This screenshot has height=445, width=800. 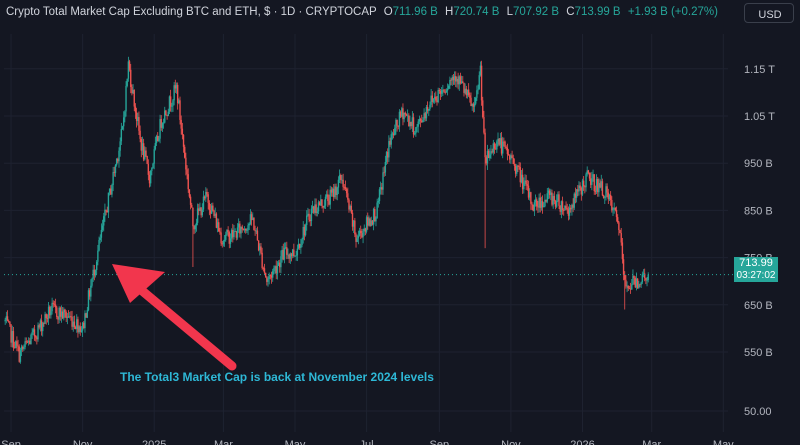 I want to click on y-tick-label: 1.05 T, so click(x=759, y=117).